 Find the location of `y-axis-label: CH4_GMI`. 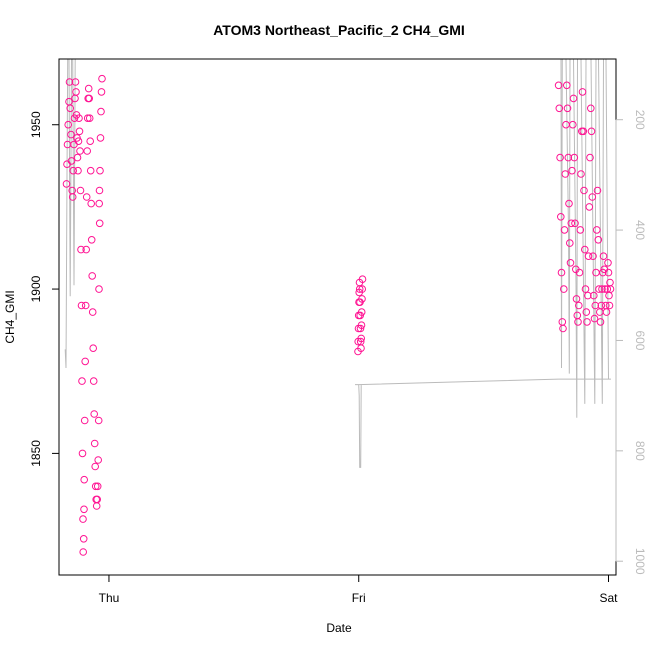

y-axis-label: CH4_GMI is located at coordinates (10, 316).